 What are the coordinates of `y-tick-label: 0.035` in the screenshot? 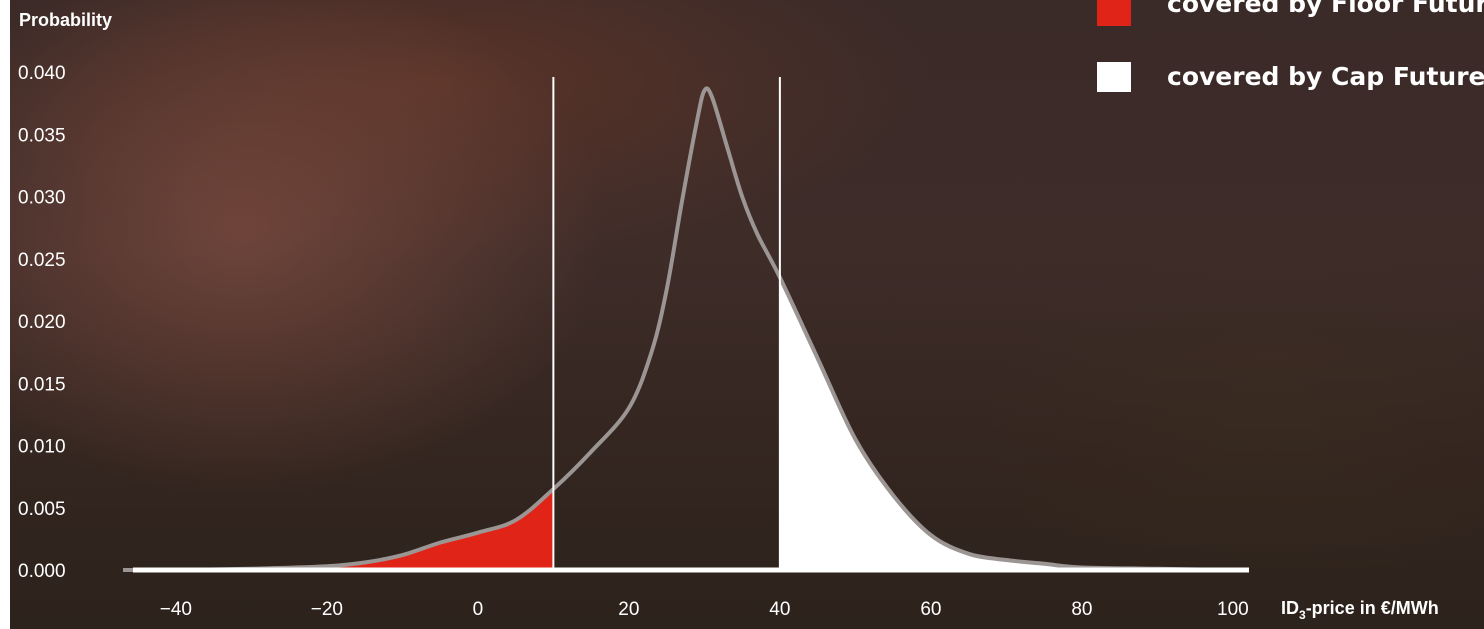 It's located at (42, 135).